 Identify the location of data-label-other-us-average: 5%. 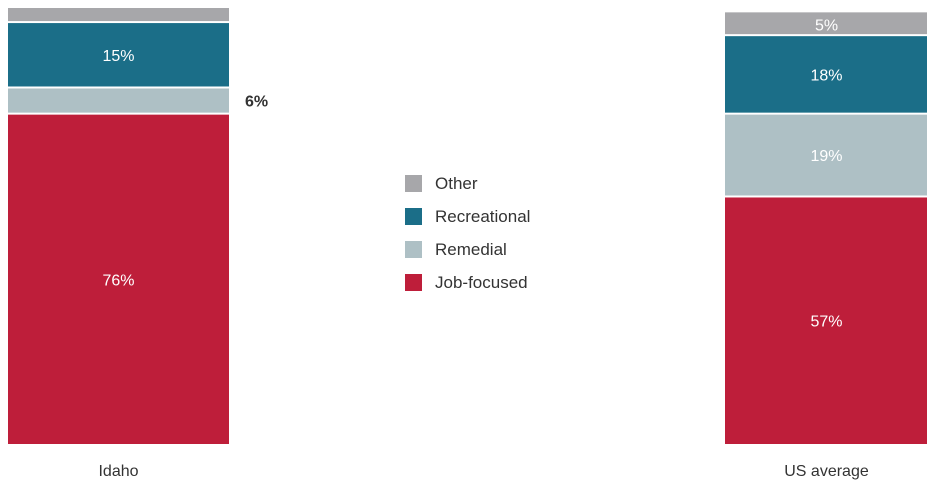
(826, 25).